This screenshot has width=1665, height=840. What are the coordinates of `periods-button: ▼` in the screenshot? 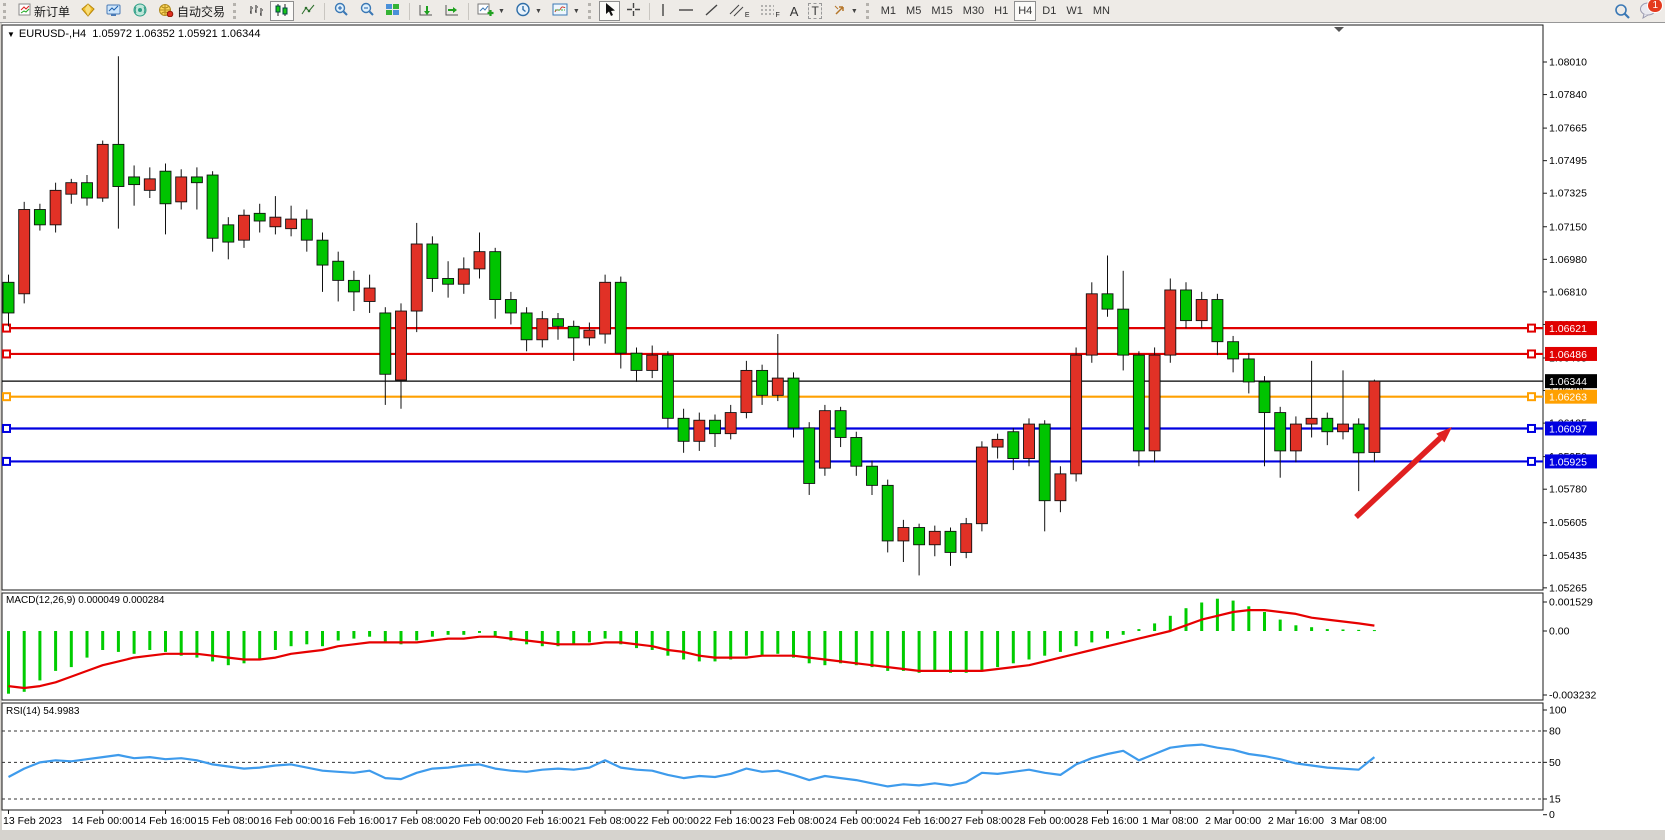 It's located at (528, 11).